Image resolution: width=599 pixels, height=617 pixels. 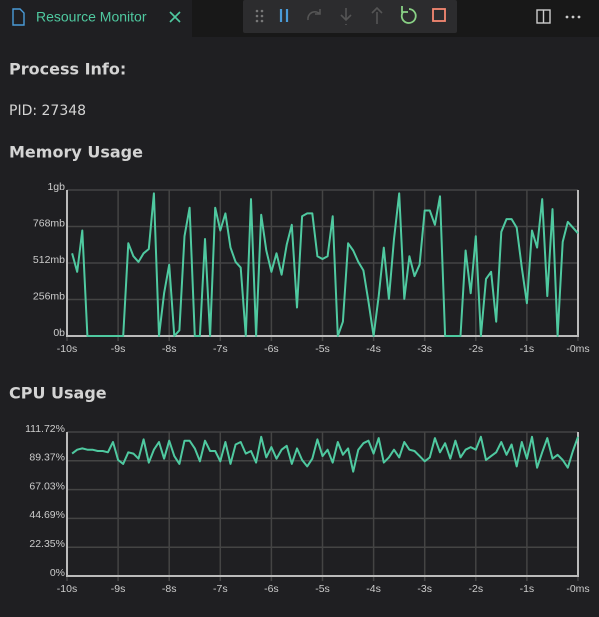 I want to click on y-tick-label: 1gb, so click(x=56, y=187).